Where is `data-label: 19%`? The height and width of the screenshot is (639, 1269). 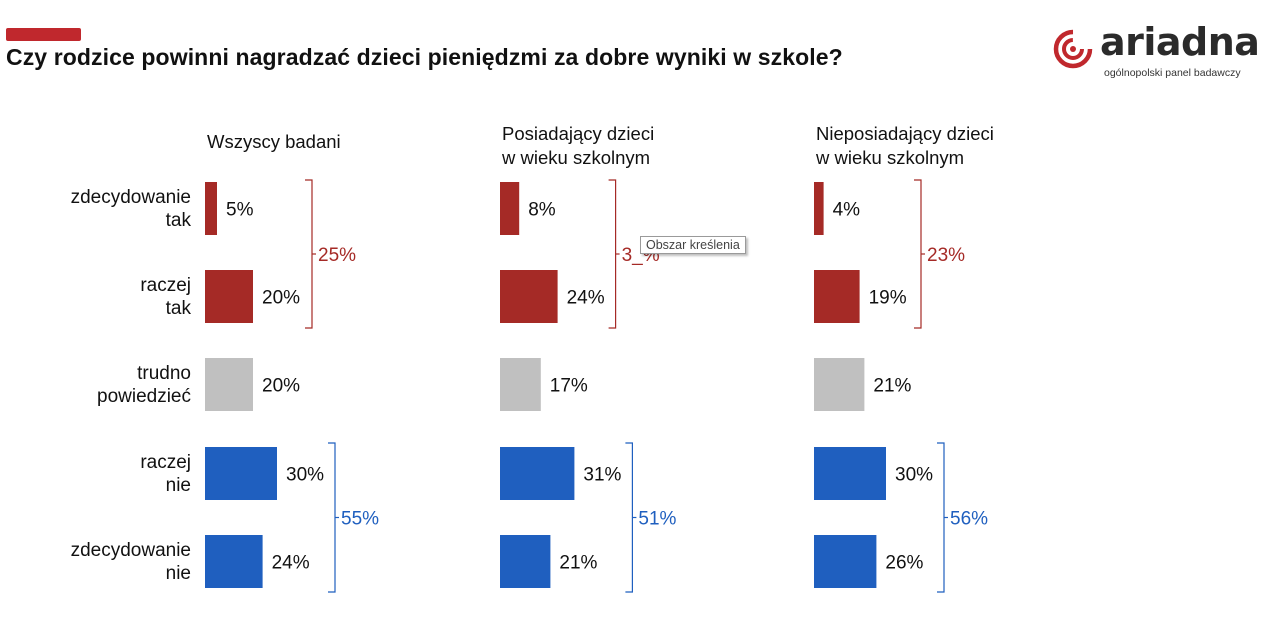 data-label: 19% is located at coordinates (888, 298).